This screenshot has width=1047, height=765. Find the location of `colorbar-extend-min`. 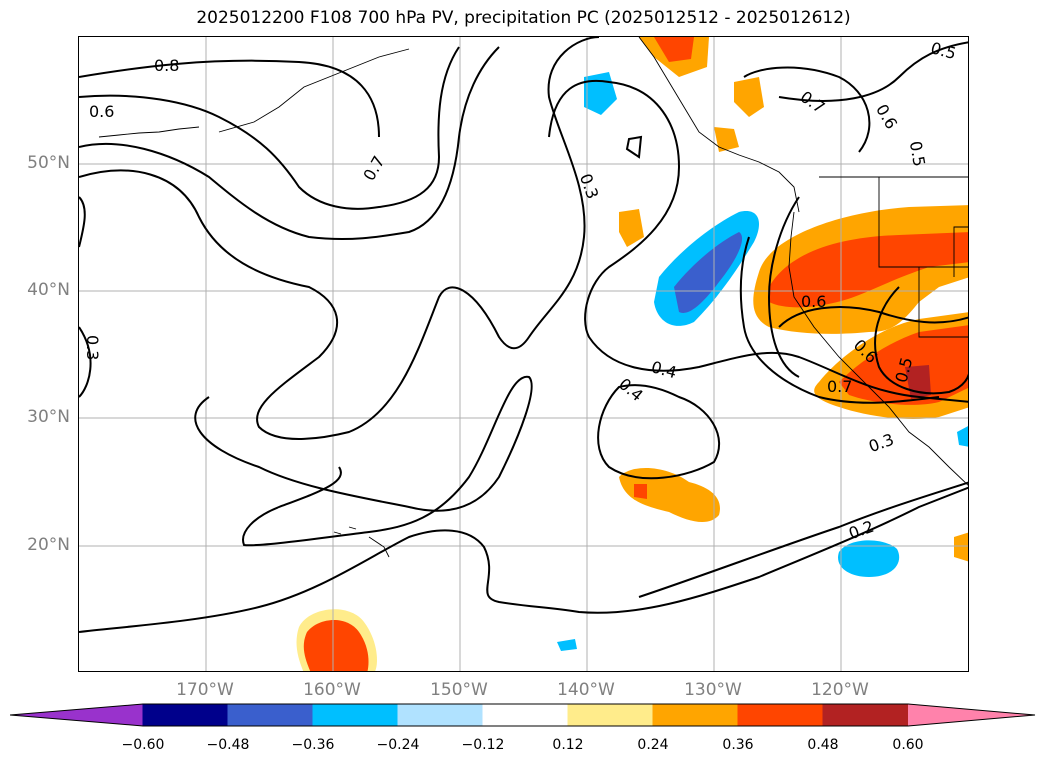

colorbar-extend-min is located at coordinates (76, 715).